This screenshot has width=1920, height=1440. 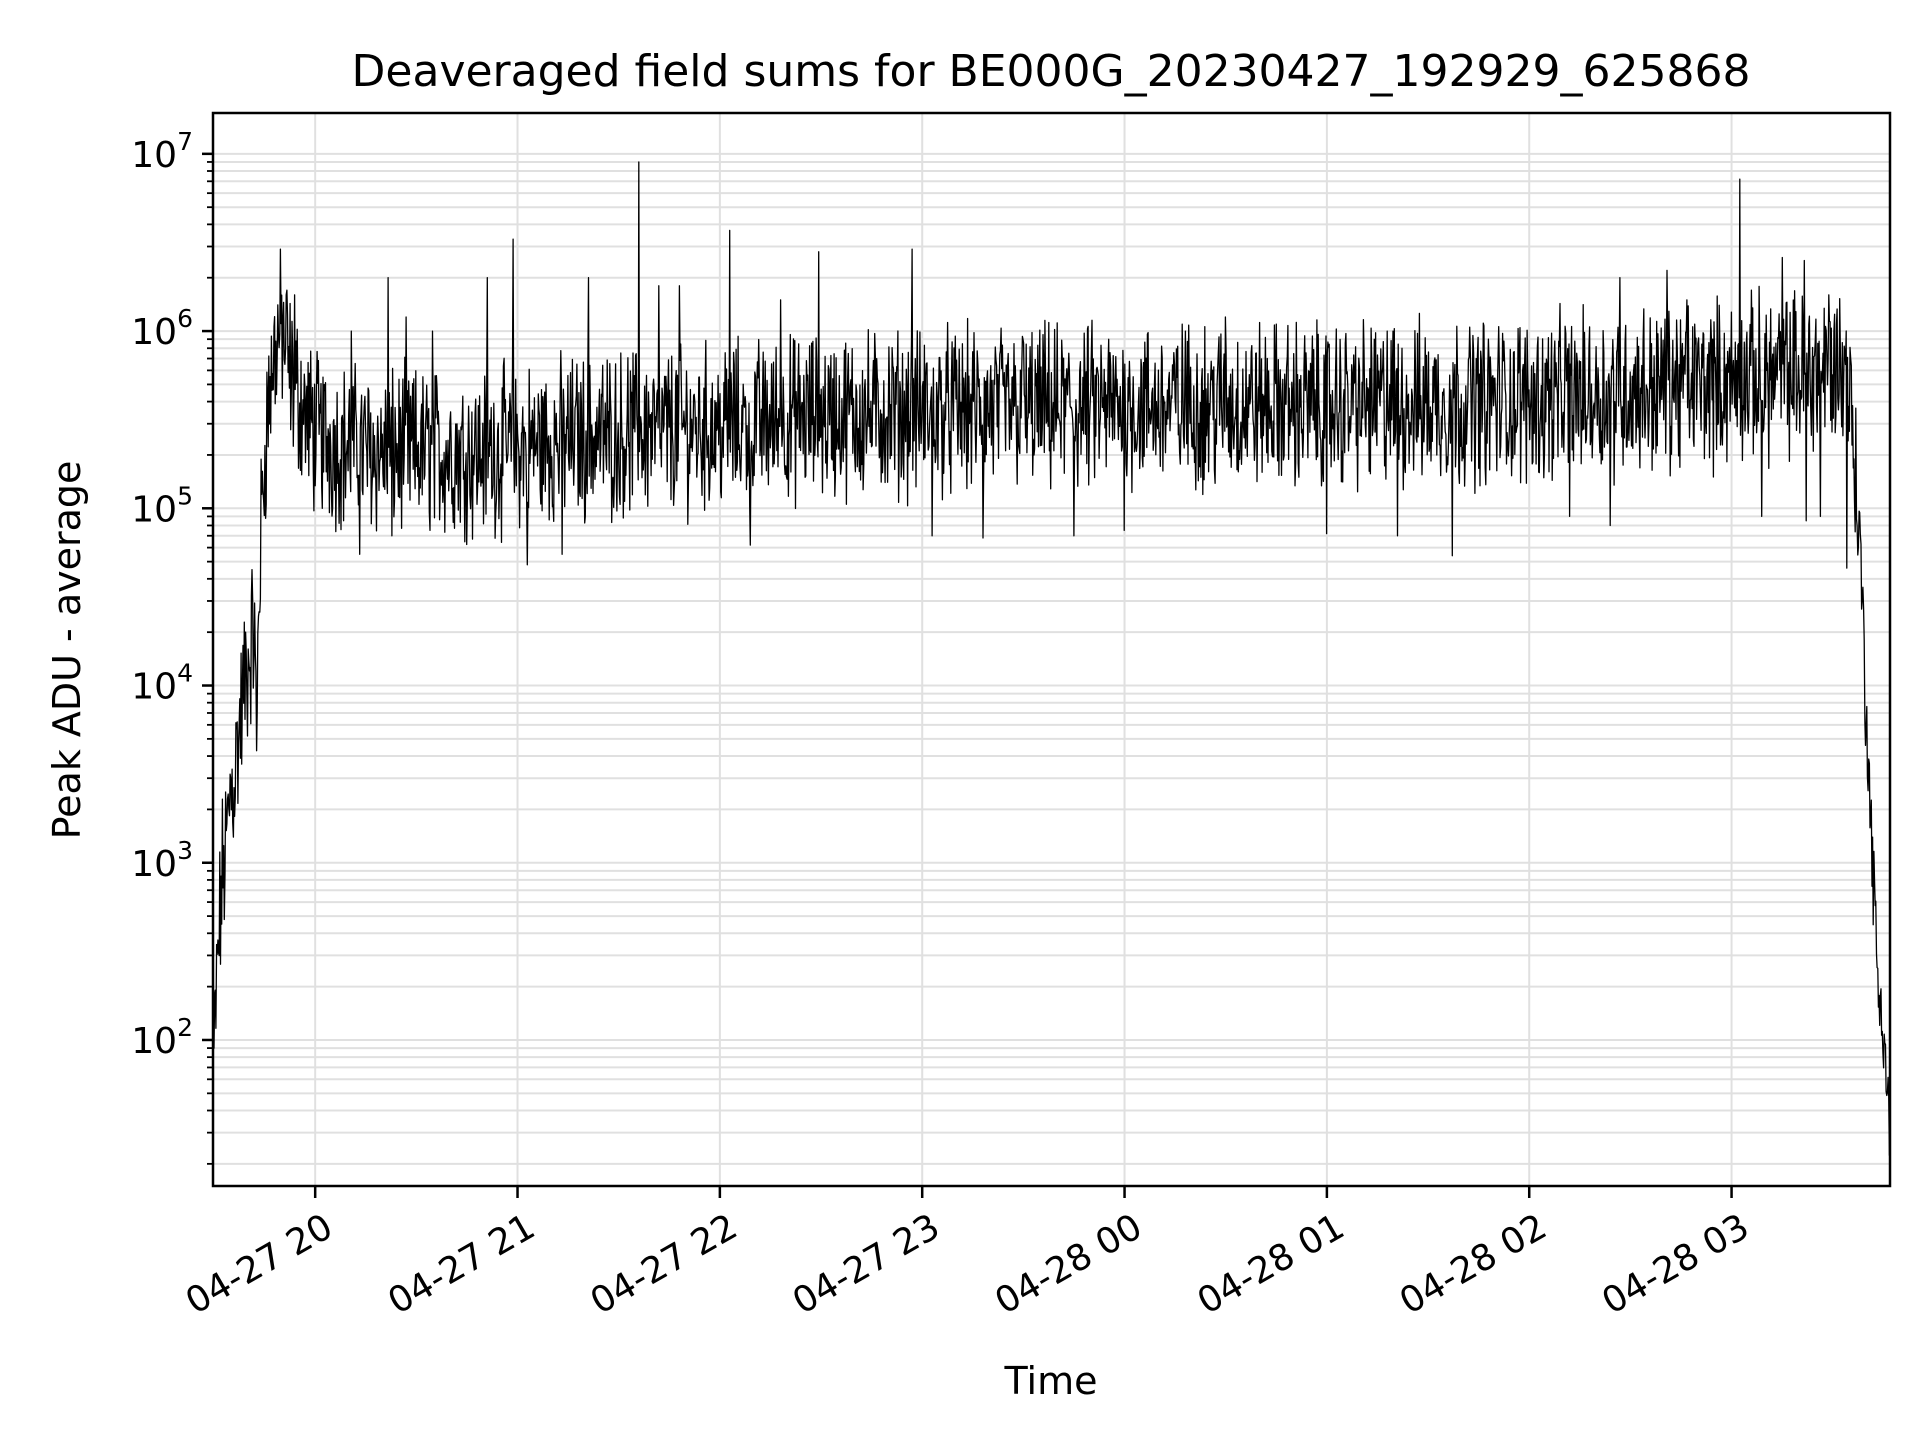 I want to click on x-tick-label: 04-28 01, so click(x=1271, y=1264).